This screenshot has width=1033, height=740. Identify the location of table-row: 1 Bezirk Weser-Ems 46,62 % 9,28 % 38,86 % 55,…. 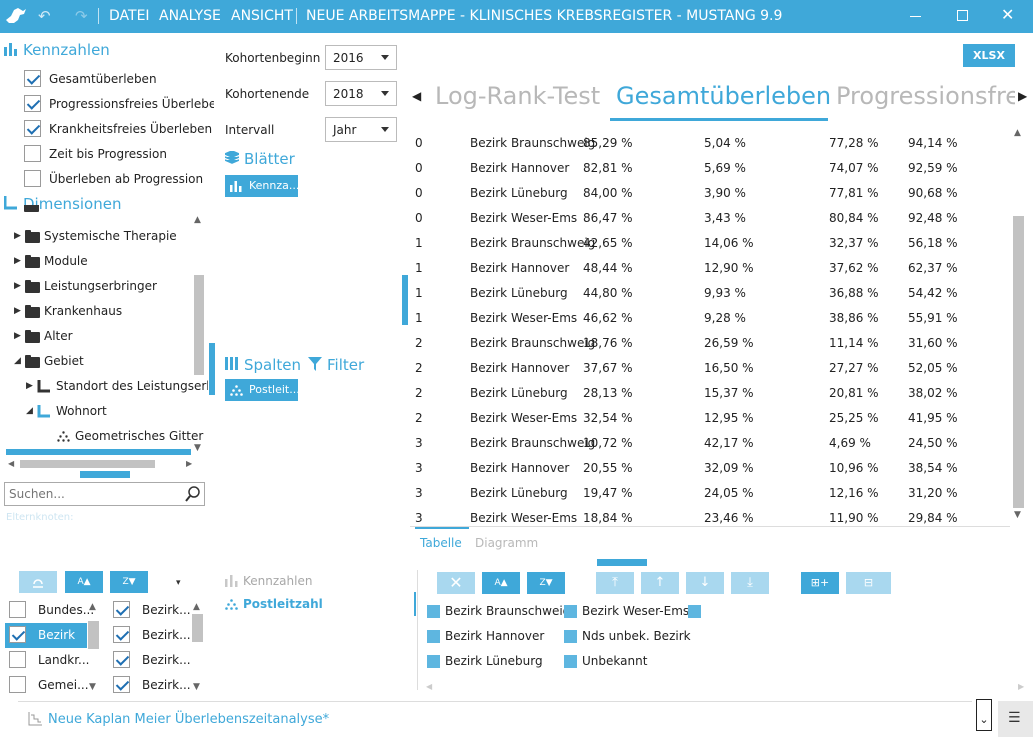
(710, 317).